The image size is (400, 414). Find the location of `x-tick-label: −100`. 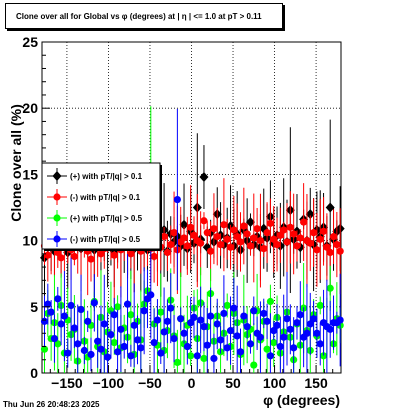

x-tick-label: −100 is located at coordinates (109, 383).